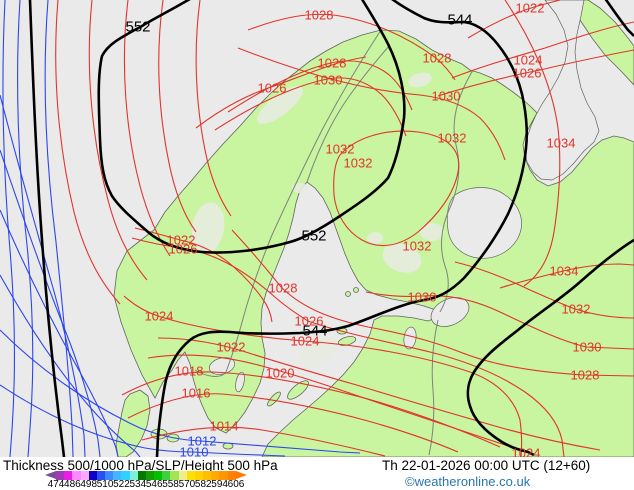  What do you see at coordinates (241, 475) in the screenshot?
I see `colorbar-arrow-right` at bounding box center [241, 475].